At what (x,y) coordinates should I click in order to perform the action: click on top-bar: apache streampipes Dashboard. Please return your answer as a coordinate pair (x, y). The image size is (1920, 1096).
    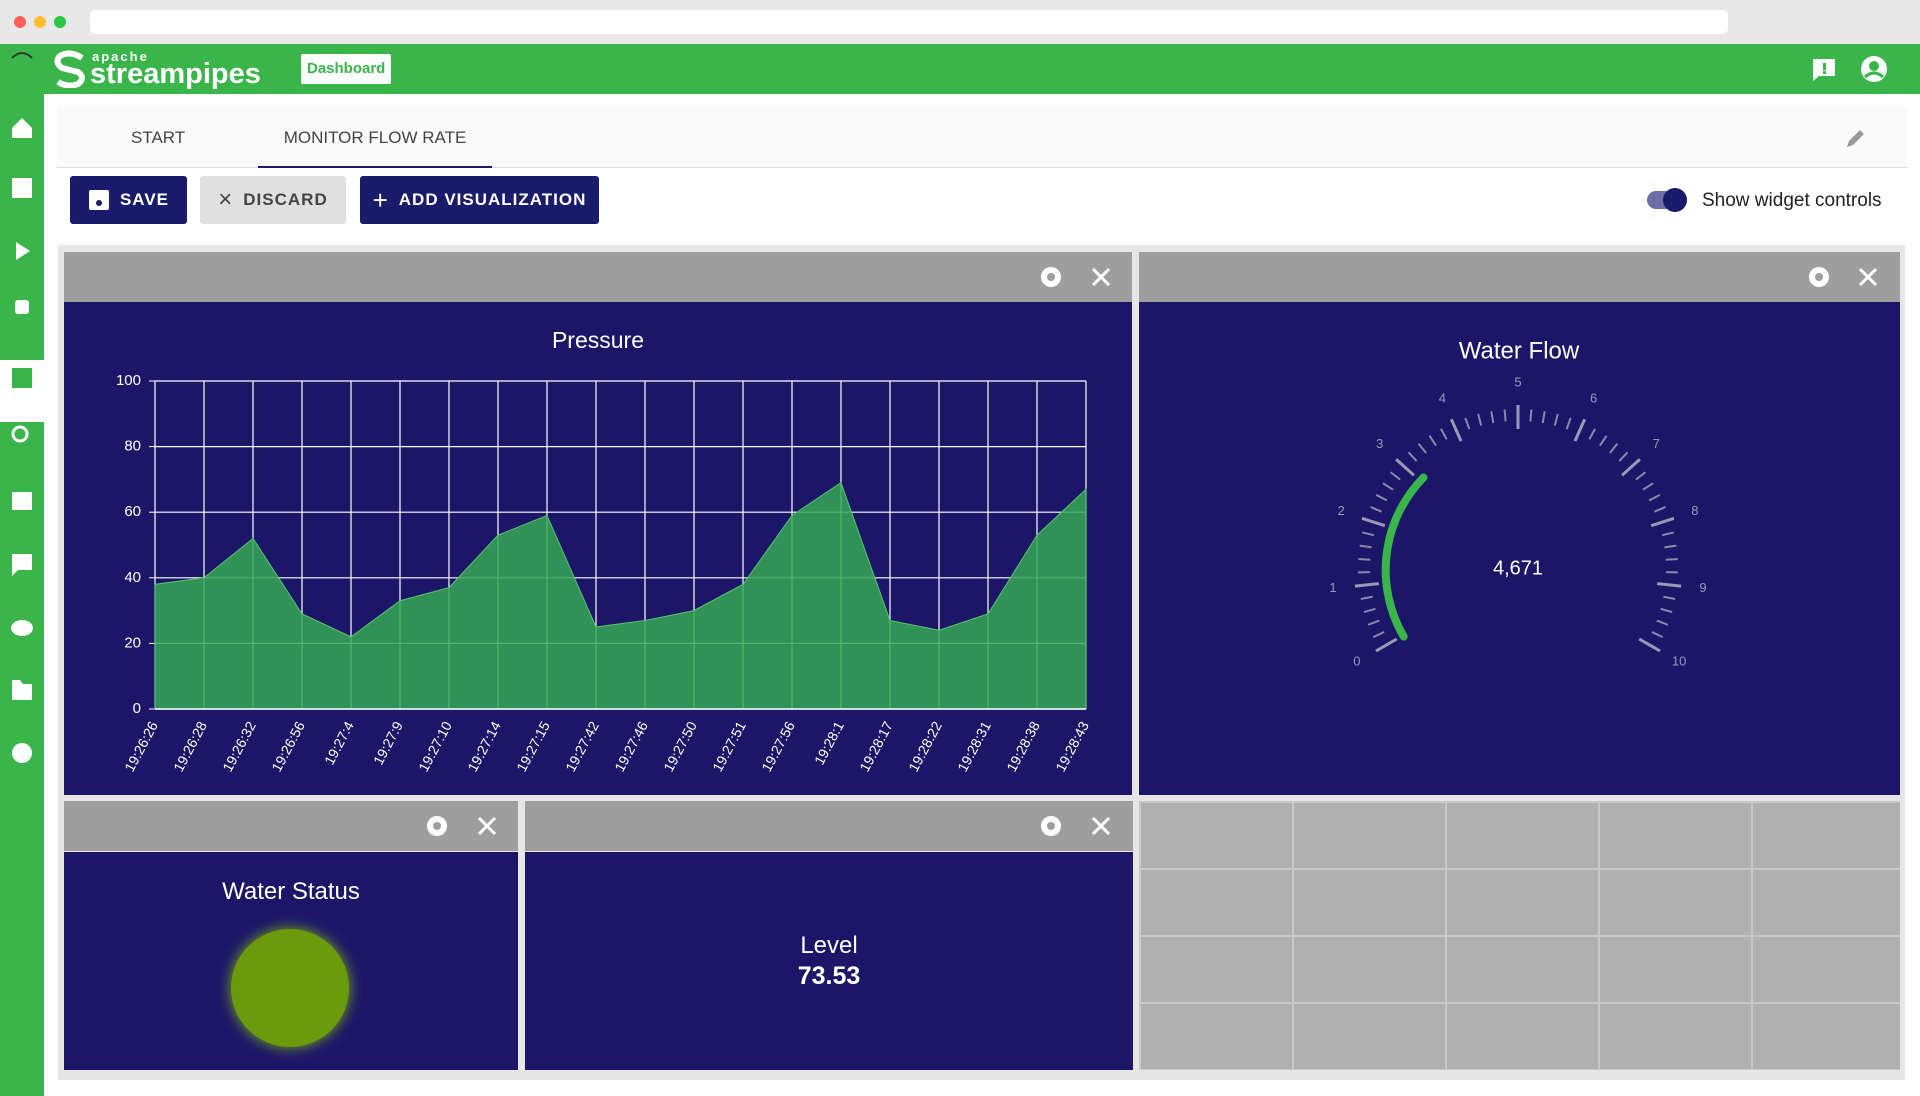
    Looking at the image, I should click on (960, 69).